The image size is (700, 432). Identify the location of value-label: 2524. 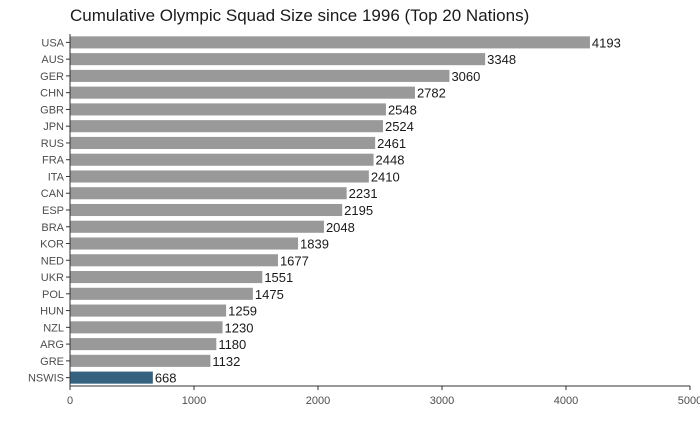
(399, 126).